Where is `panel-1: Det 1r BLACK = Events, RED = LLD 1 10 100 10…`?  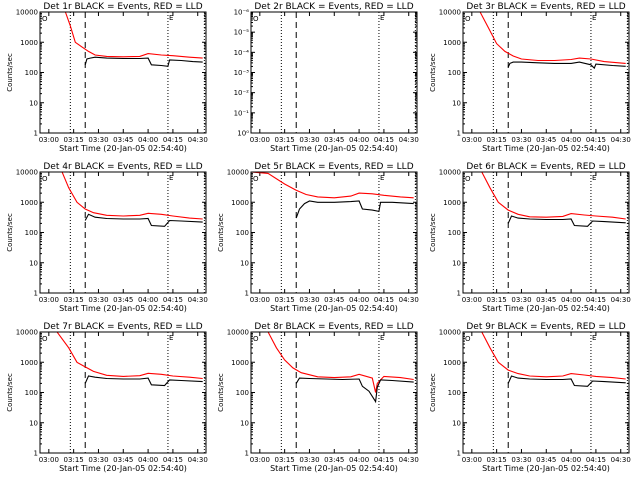
panel-1: Det 1r BLACK = Events, RED = LLD 1 10 100 10… is located at coordinates (107, 77).